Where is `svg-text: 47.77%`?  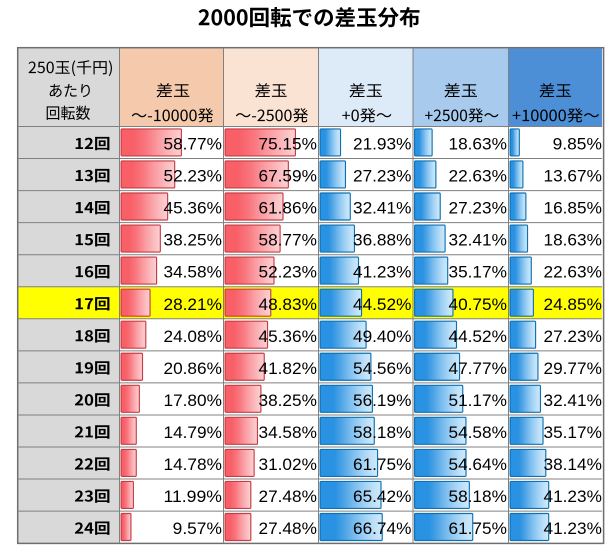 svg-text: 47.77% is located at coordinates (478, 369).